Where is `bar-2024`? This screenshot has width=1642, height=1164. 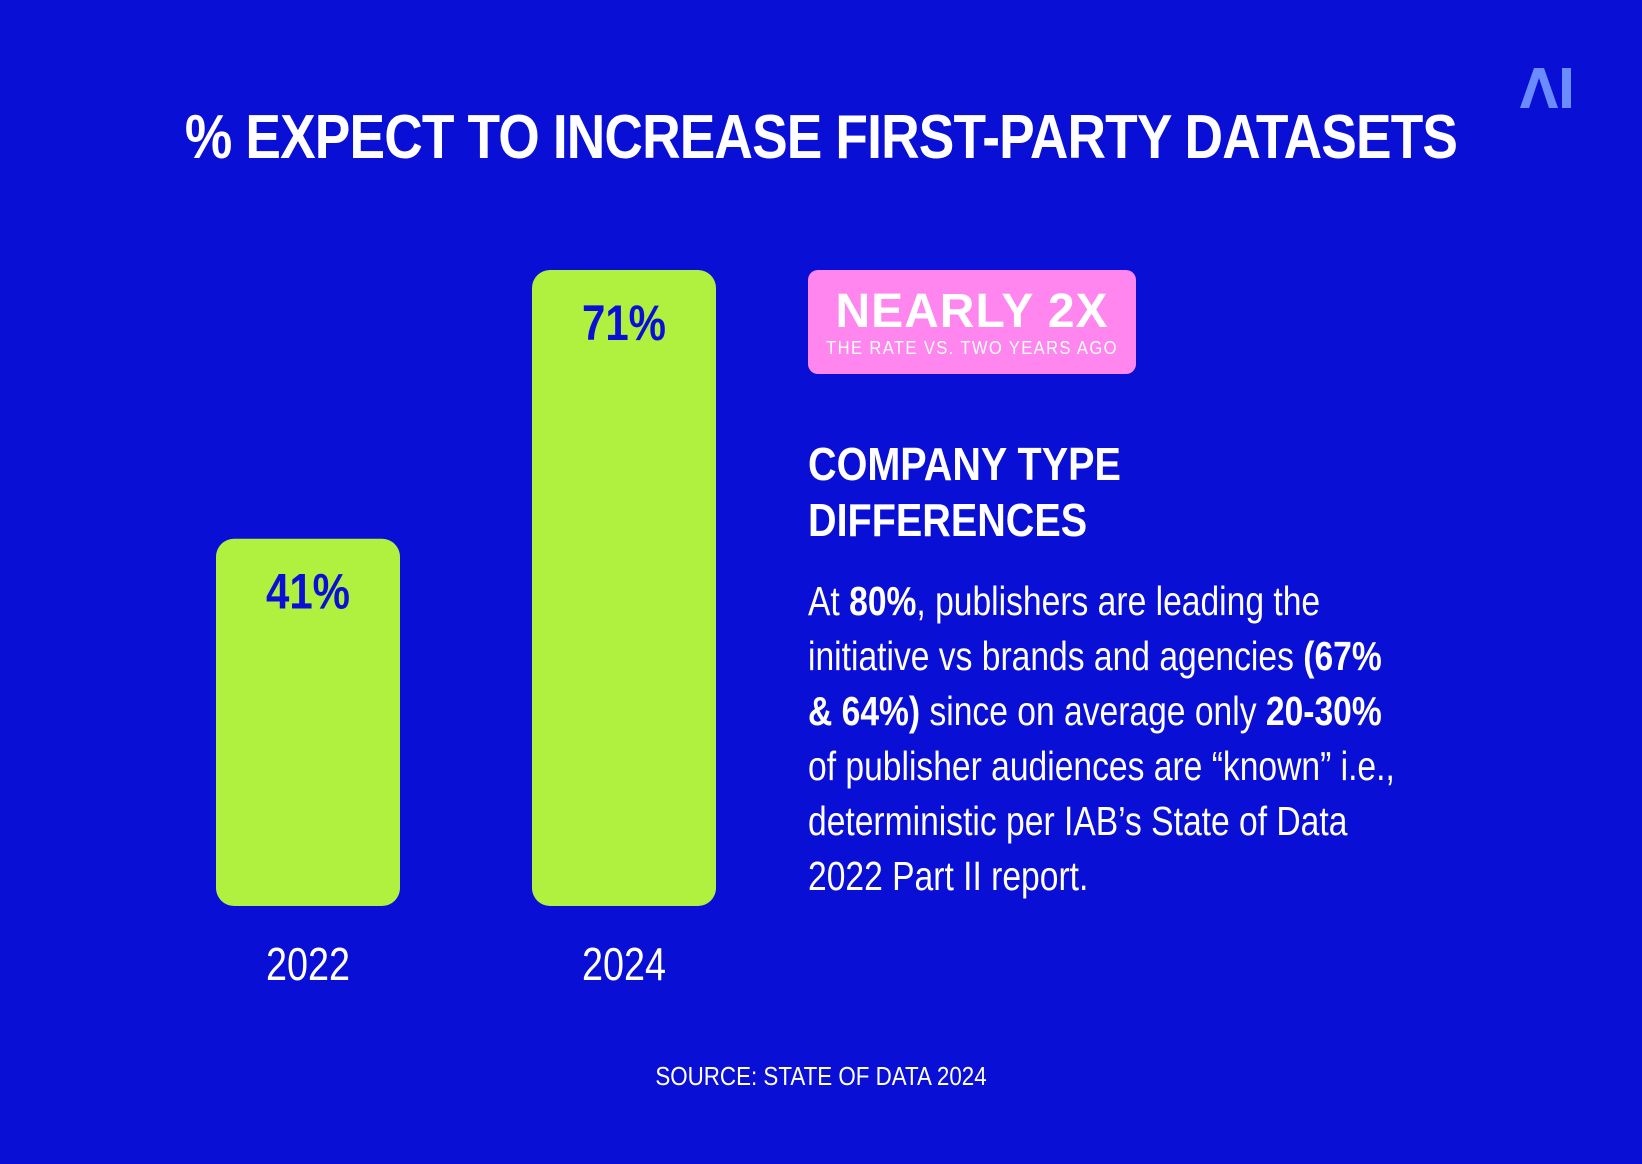 bar-2024 is located at coordinates (624, 588).